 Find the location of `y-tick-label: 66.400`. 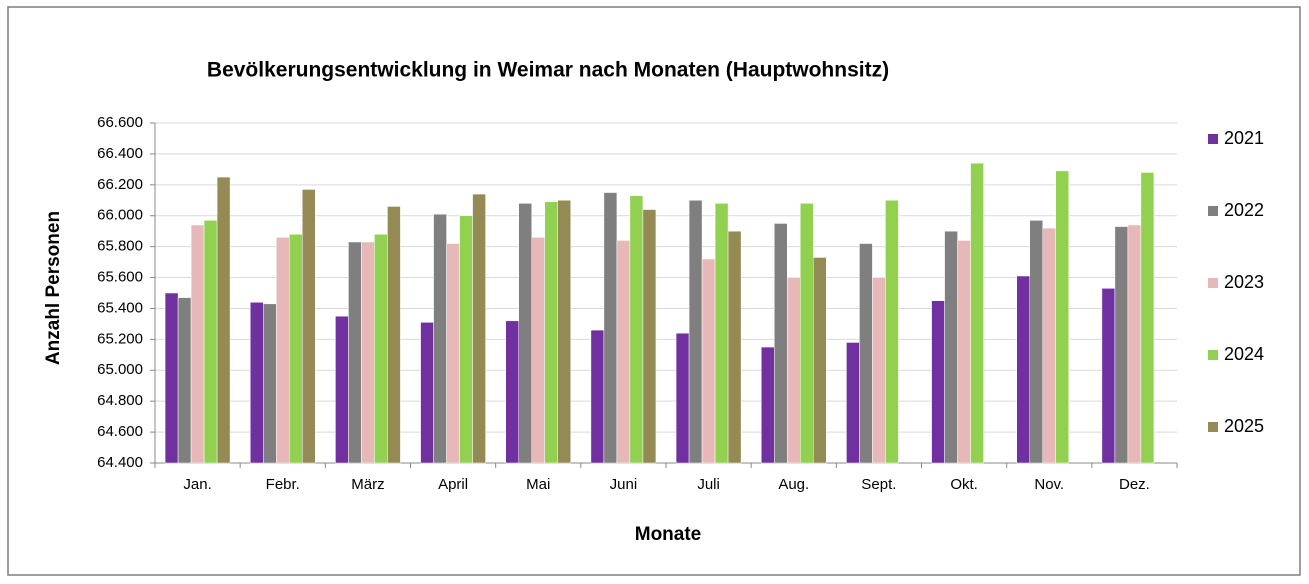

y-tick-label: 66.400 is located at coordinates (120, 153).